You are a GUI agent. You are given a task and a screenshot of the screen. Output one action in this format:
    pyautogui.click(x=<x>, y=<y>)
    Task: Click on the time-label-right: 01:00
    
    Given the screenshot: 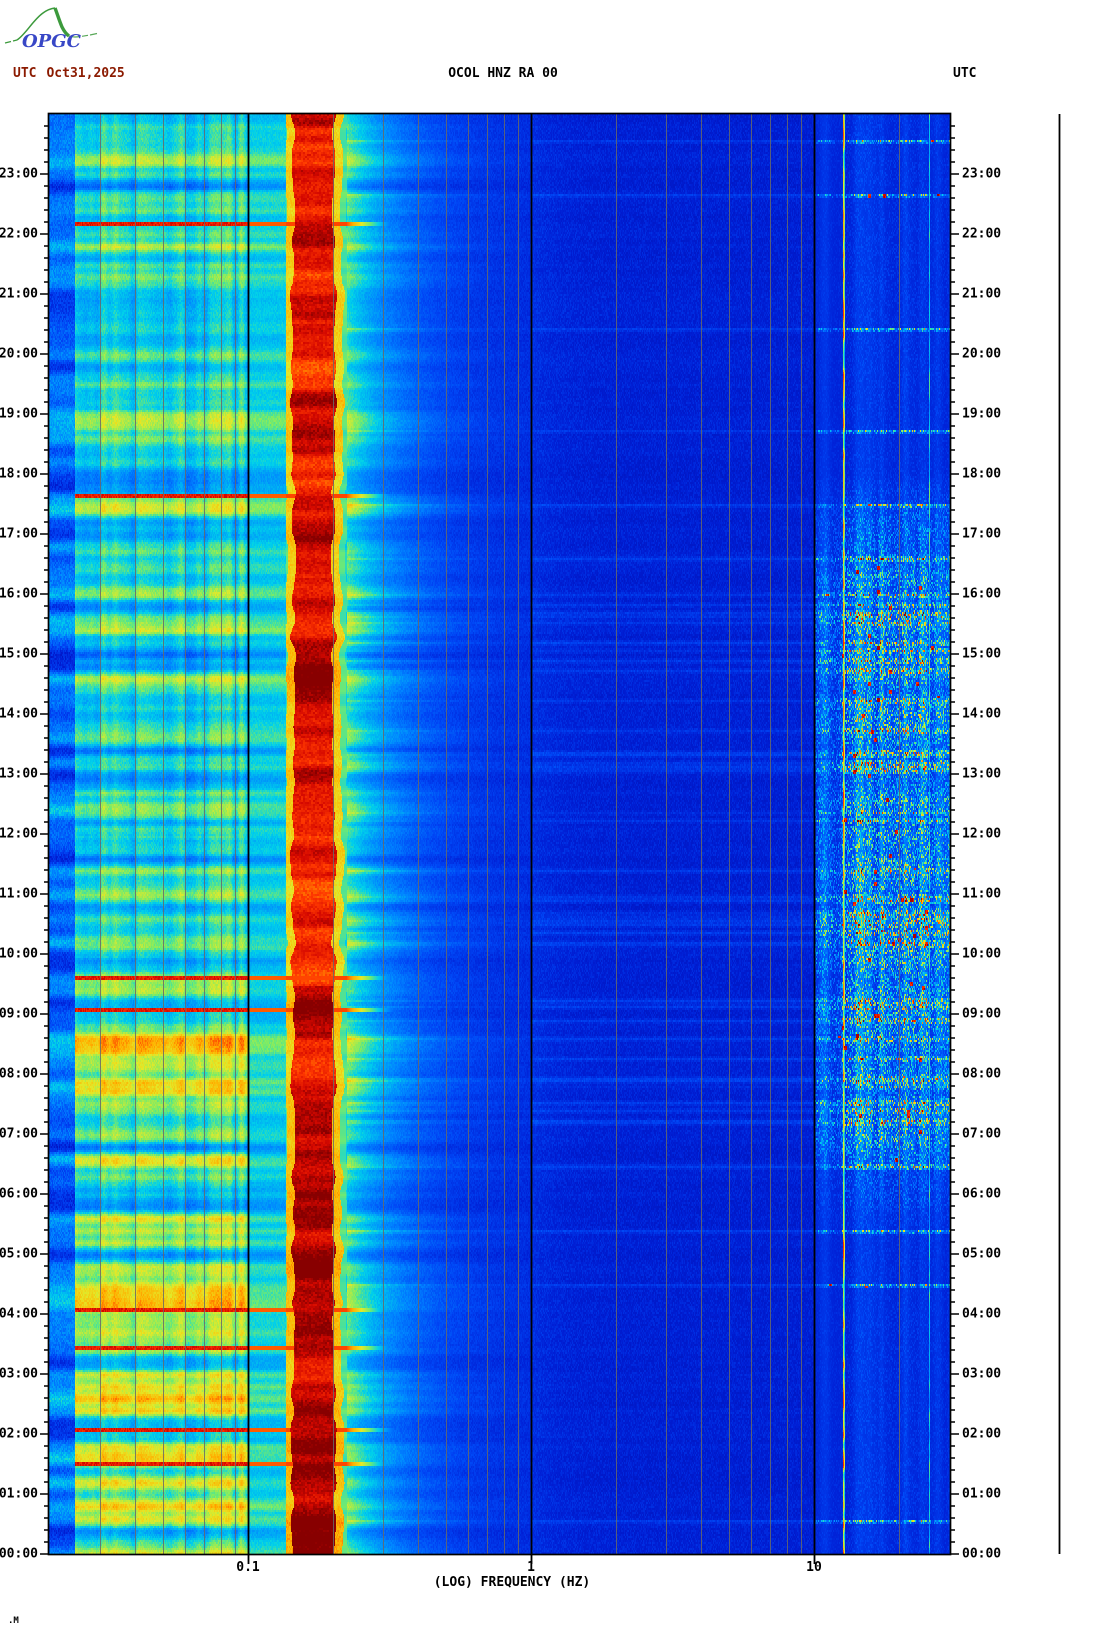 What is the action you would take?
    pyautogui.click(x=982, y=1494)
    